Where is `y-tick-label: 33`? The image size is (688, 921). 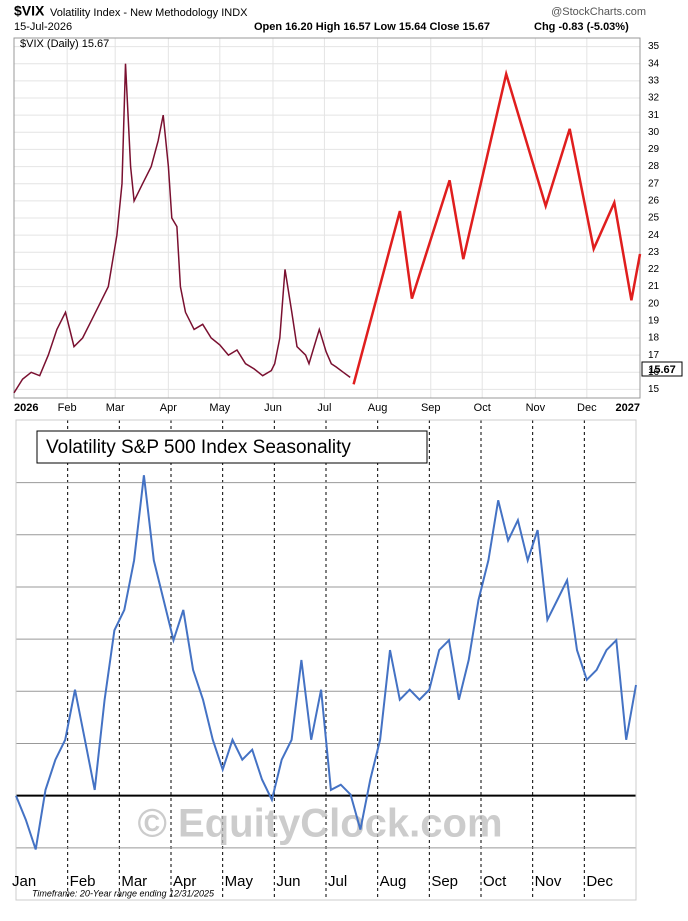
y-tick-label: 33 is located at coordinates (654, 80).